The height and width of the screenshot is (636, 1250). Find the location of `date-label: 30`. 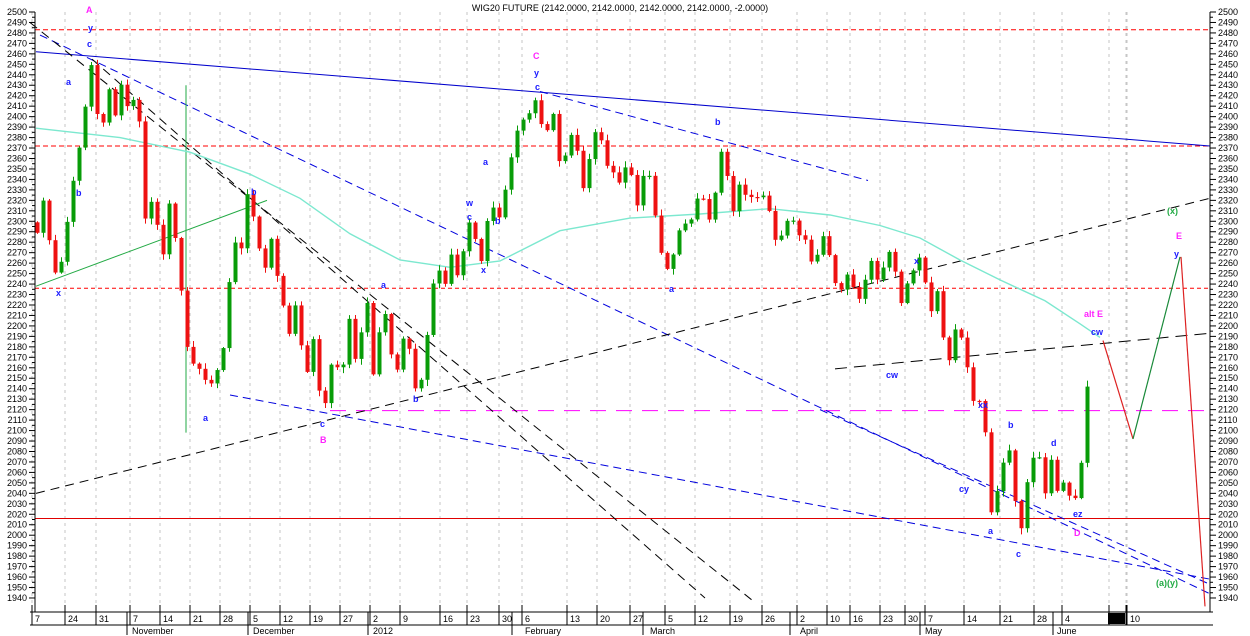

date-label: 30 is located at coordinates (507, 619).